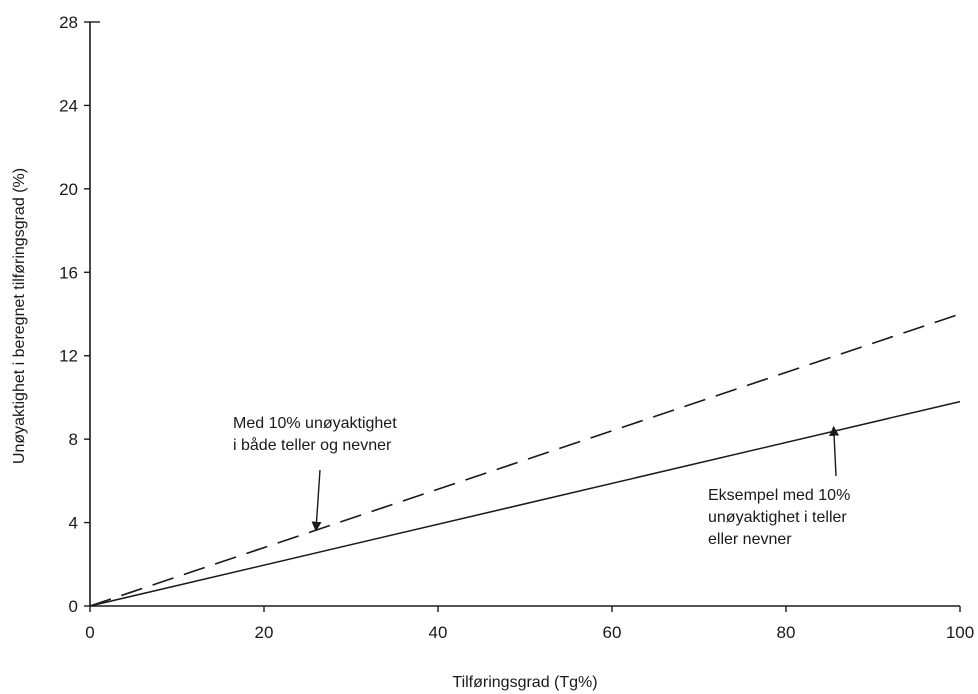 The width and height of the screenshot is (978, 694). Describe the element at coordinates (68, 272) in the screenshot. I see `y-tick-label: 16` at that location.